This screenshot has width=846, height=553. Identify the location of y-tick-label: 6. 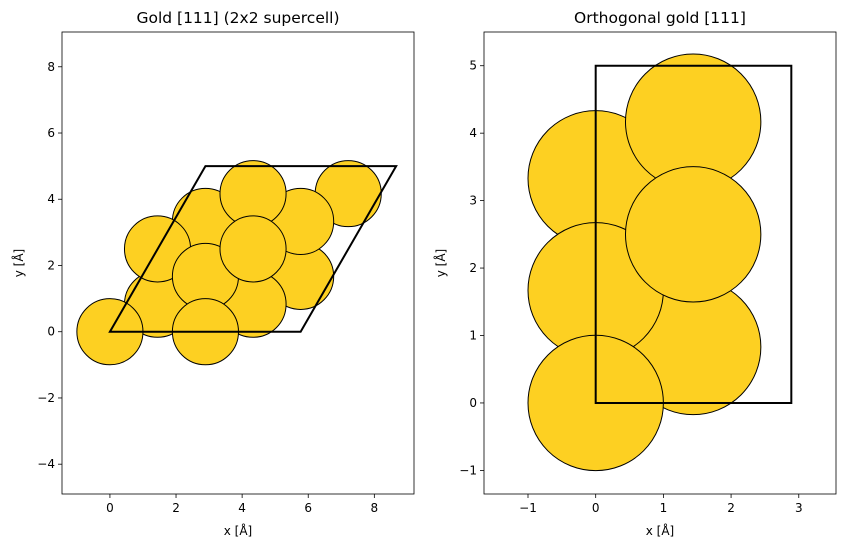
(51, 133).